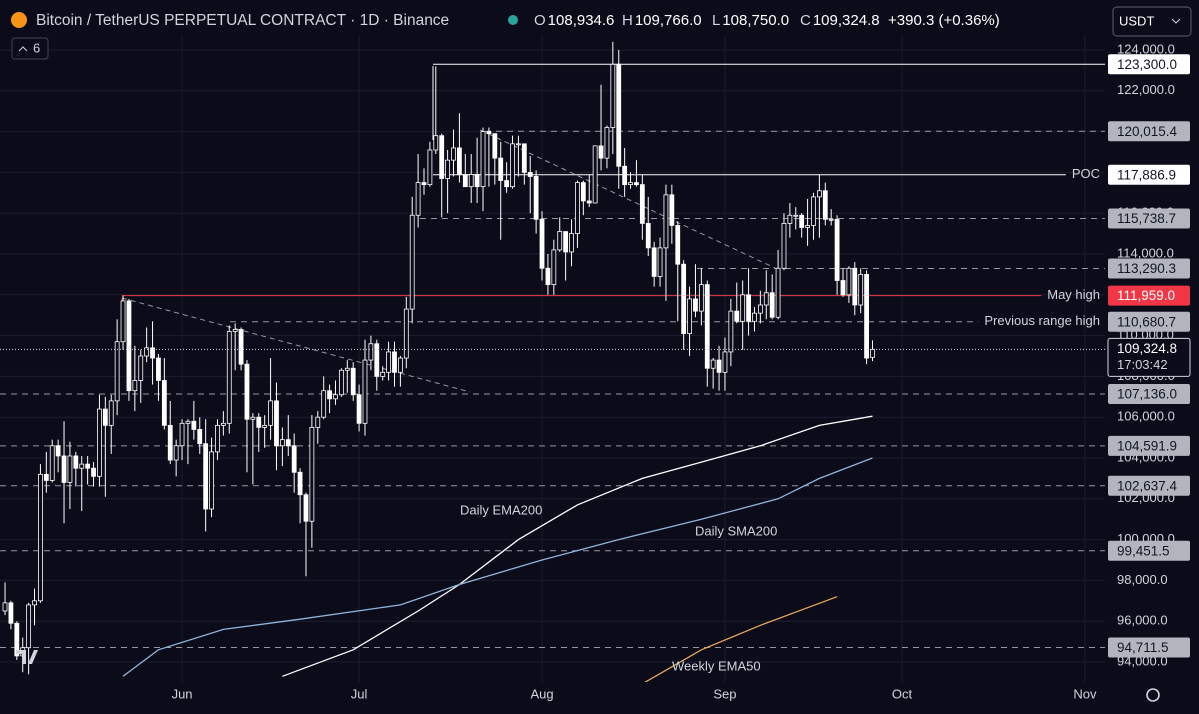 The image size is (1199, 714). What do you see at coordinates (736, 530) in the screenshot?
I see `series-label: Daily SMA200` at bounding box center [736, 530].